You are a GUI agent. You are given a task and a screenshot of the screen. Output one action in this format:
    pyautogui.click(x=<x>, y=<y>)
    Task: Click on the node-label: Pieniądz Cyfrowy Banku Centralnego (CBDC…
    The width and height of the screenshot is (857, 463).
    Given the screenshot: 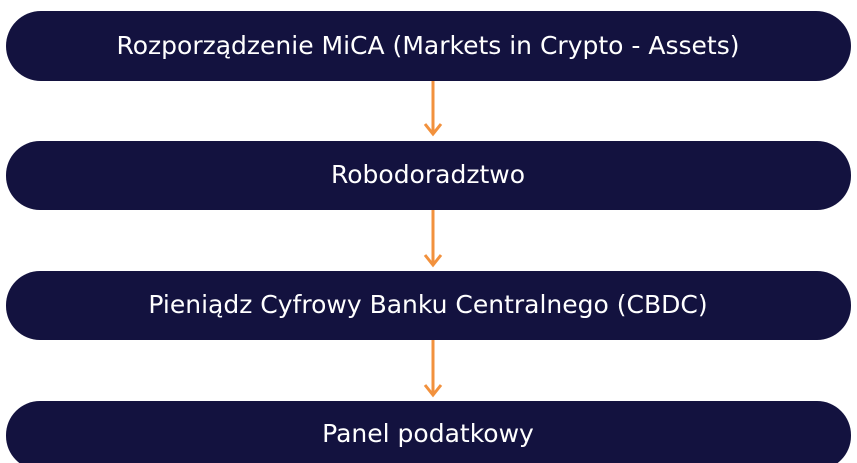 What is the action you would take?
    pyautogui.click(x=427, y=304)
    